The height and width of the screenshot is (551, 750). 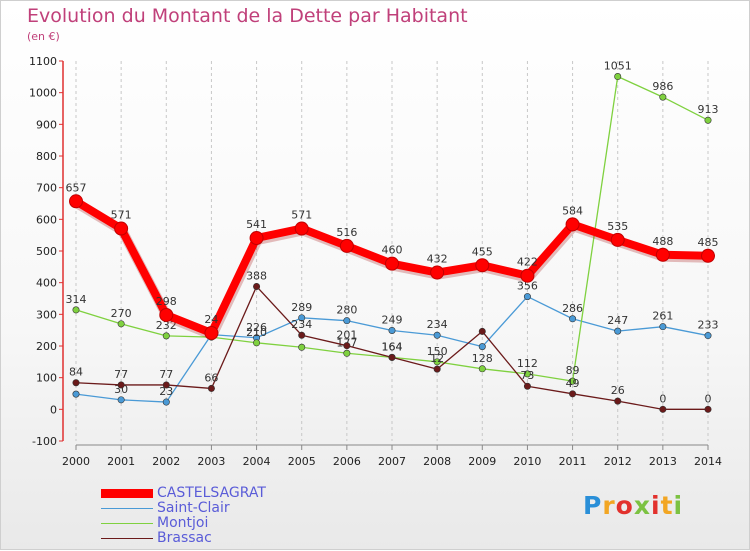 I want to click on y-tick-label: 300, so click(x=46, y=314).